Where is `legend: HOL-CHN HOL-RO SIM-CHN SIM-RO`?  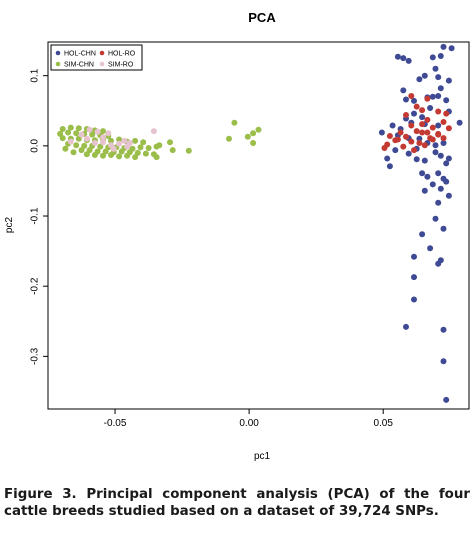 legend: HOL-CHN HOL-RO SIM-CHN SIM-RO is located at coordinates (96, 57).